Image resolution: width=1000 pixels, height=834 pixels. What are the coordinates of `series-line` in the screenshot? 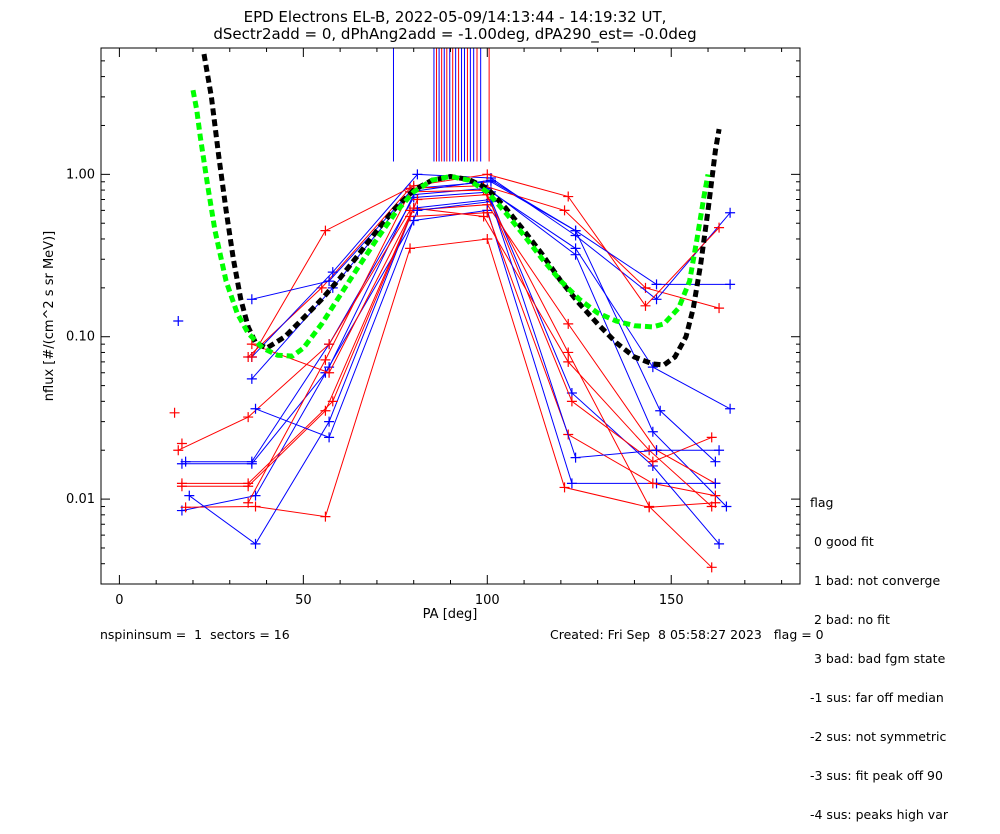 It's located at (483, 271).